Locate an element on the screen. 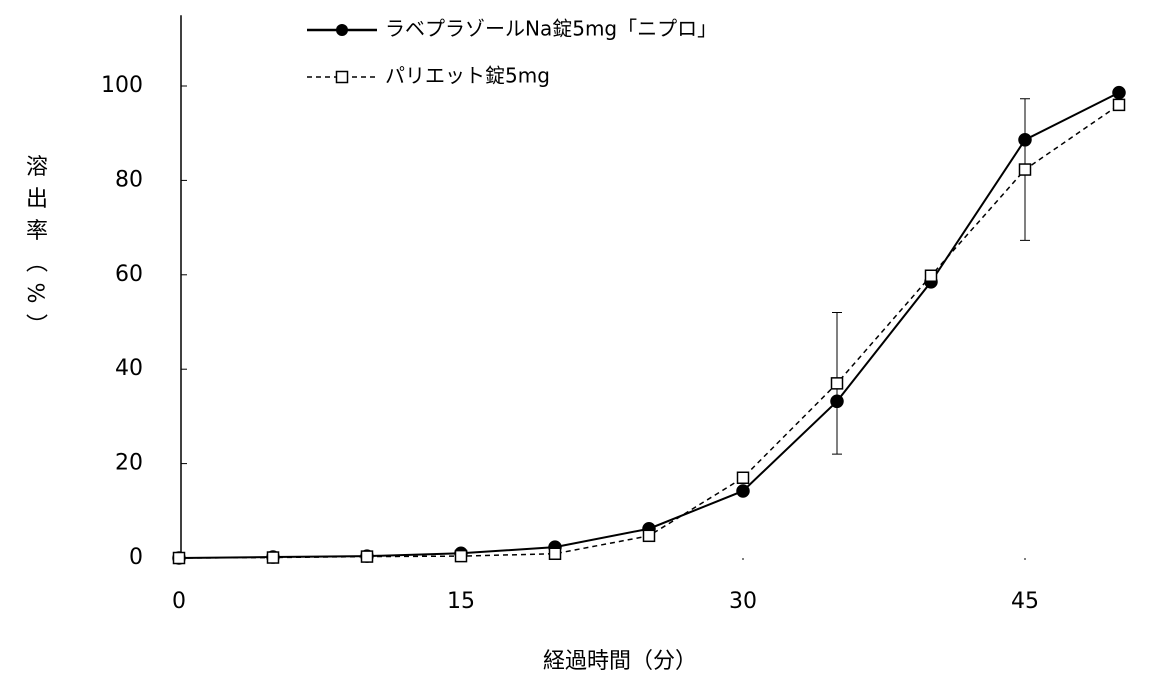  x-tick-label: 15 is located at coordinates (461, 601).